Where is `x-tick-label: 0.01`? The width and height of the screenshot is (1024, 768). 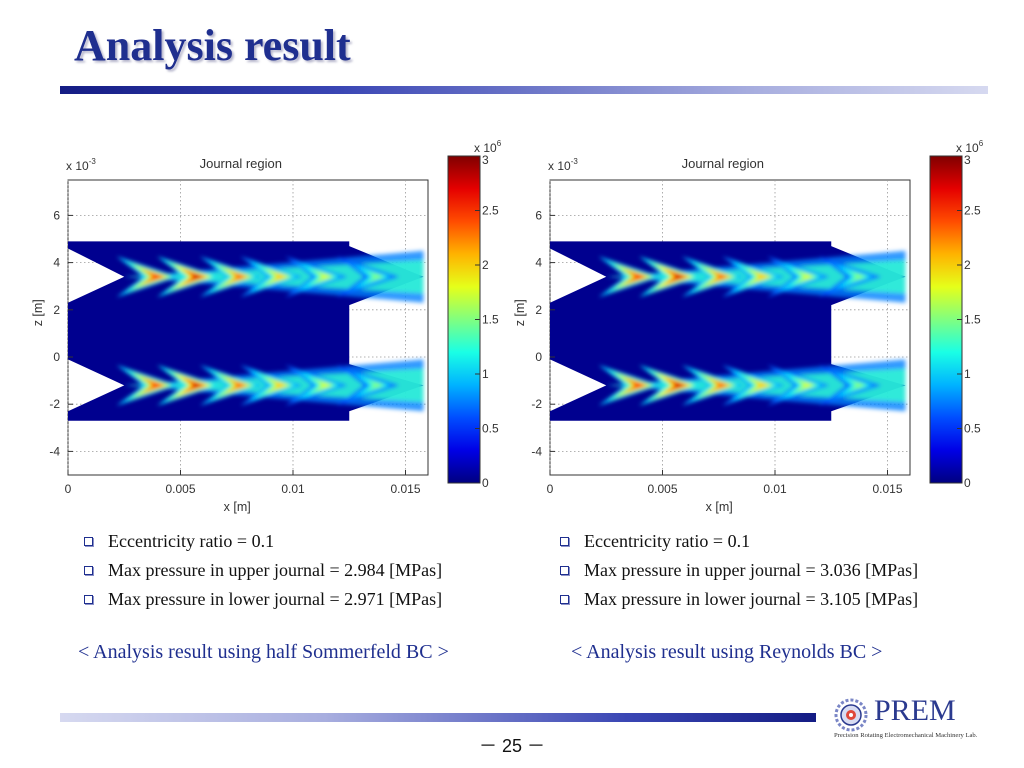
x-tick-label: 0.01 is located at coordinates (293, 489).